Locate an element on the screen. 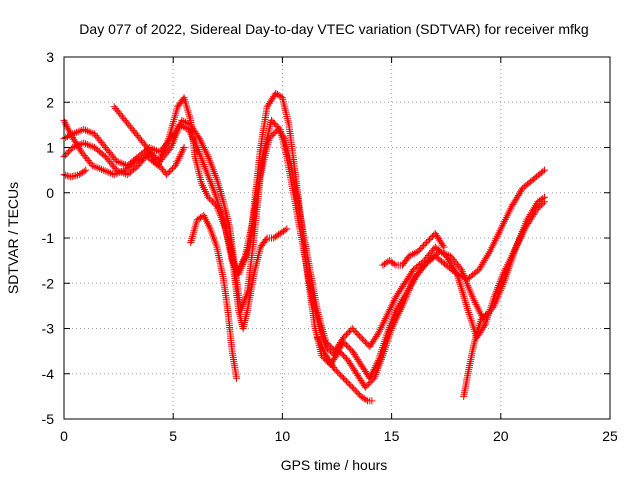 The image size is (640, 480). y-tick-label: 3 is located at coordinates (50, 57).